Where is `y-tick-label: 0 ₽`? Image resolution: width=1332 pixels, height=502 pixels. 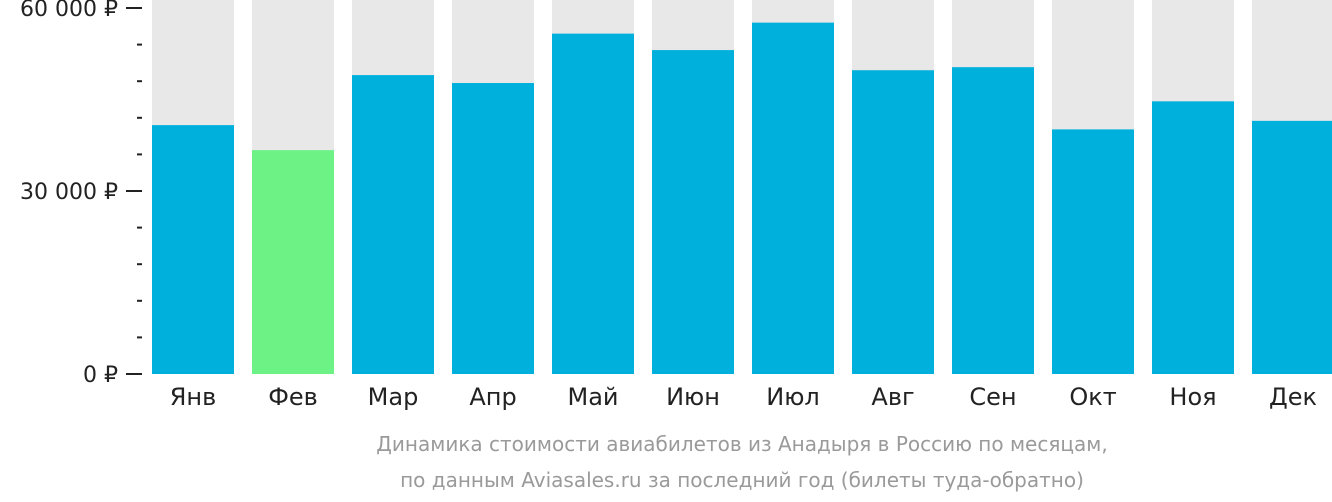 y-tick-label: 0 ₽ is located at coordinates (100, 375).